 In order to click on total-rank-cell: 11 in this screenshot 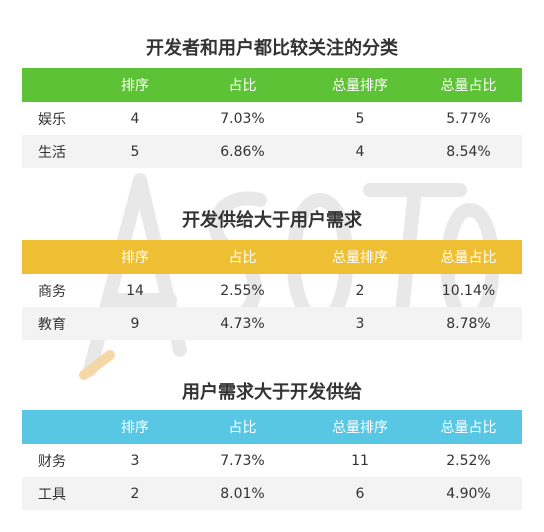, I will do `click(360, 460)`.